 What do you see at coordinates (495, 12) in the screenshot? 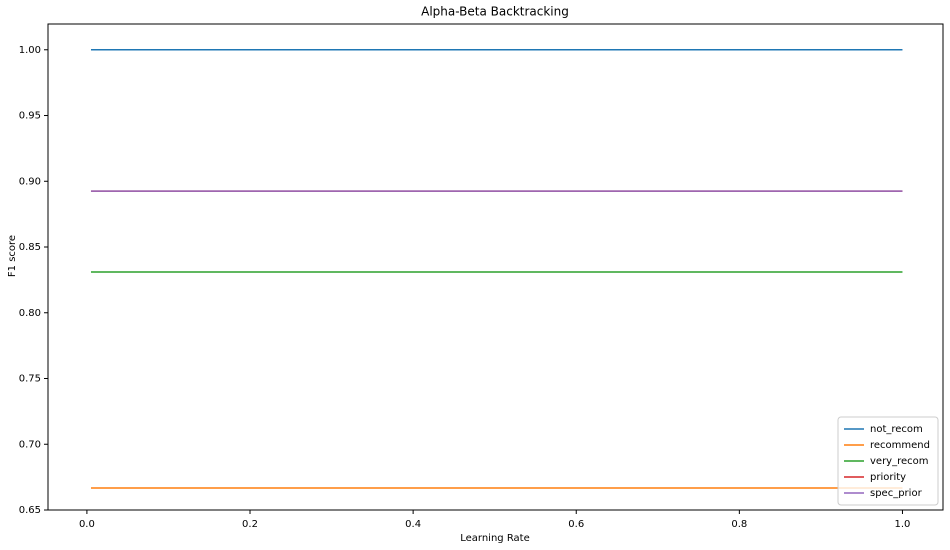
I see `chart-title: Alpha-Beta Backtracking` at bounding box center [495, 12].